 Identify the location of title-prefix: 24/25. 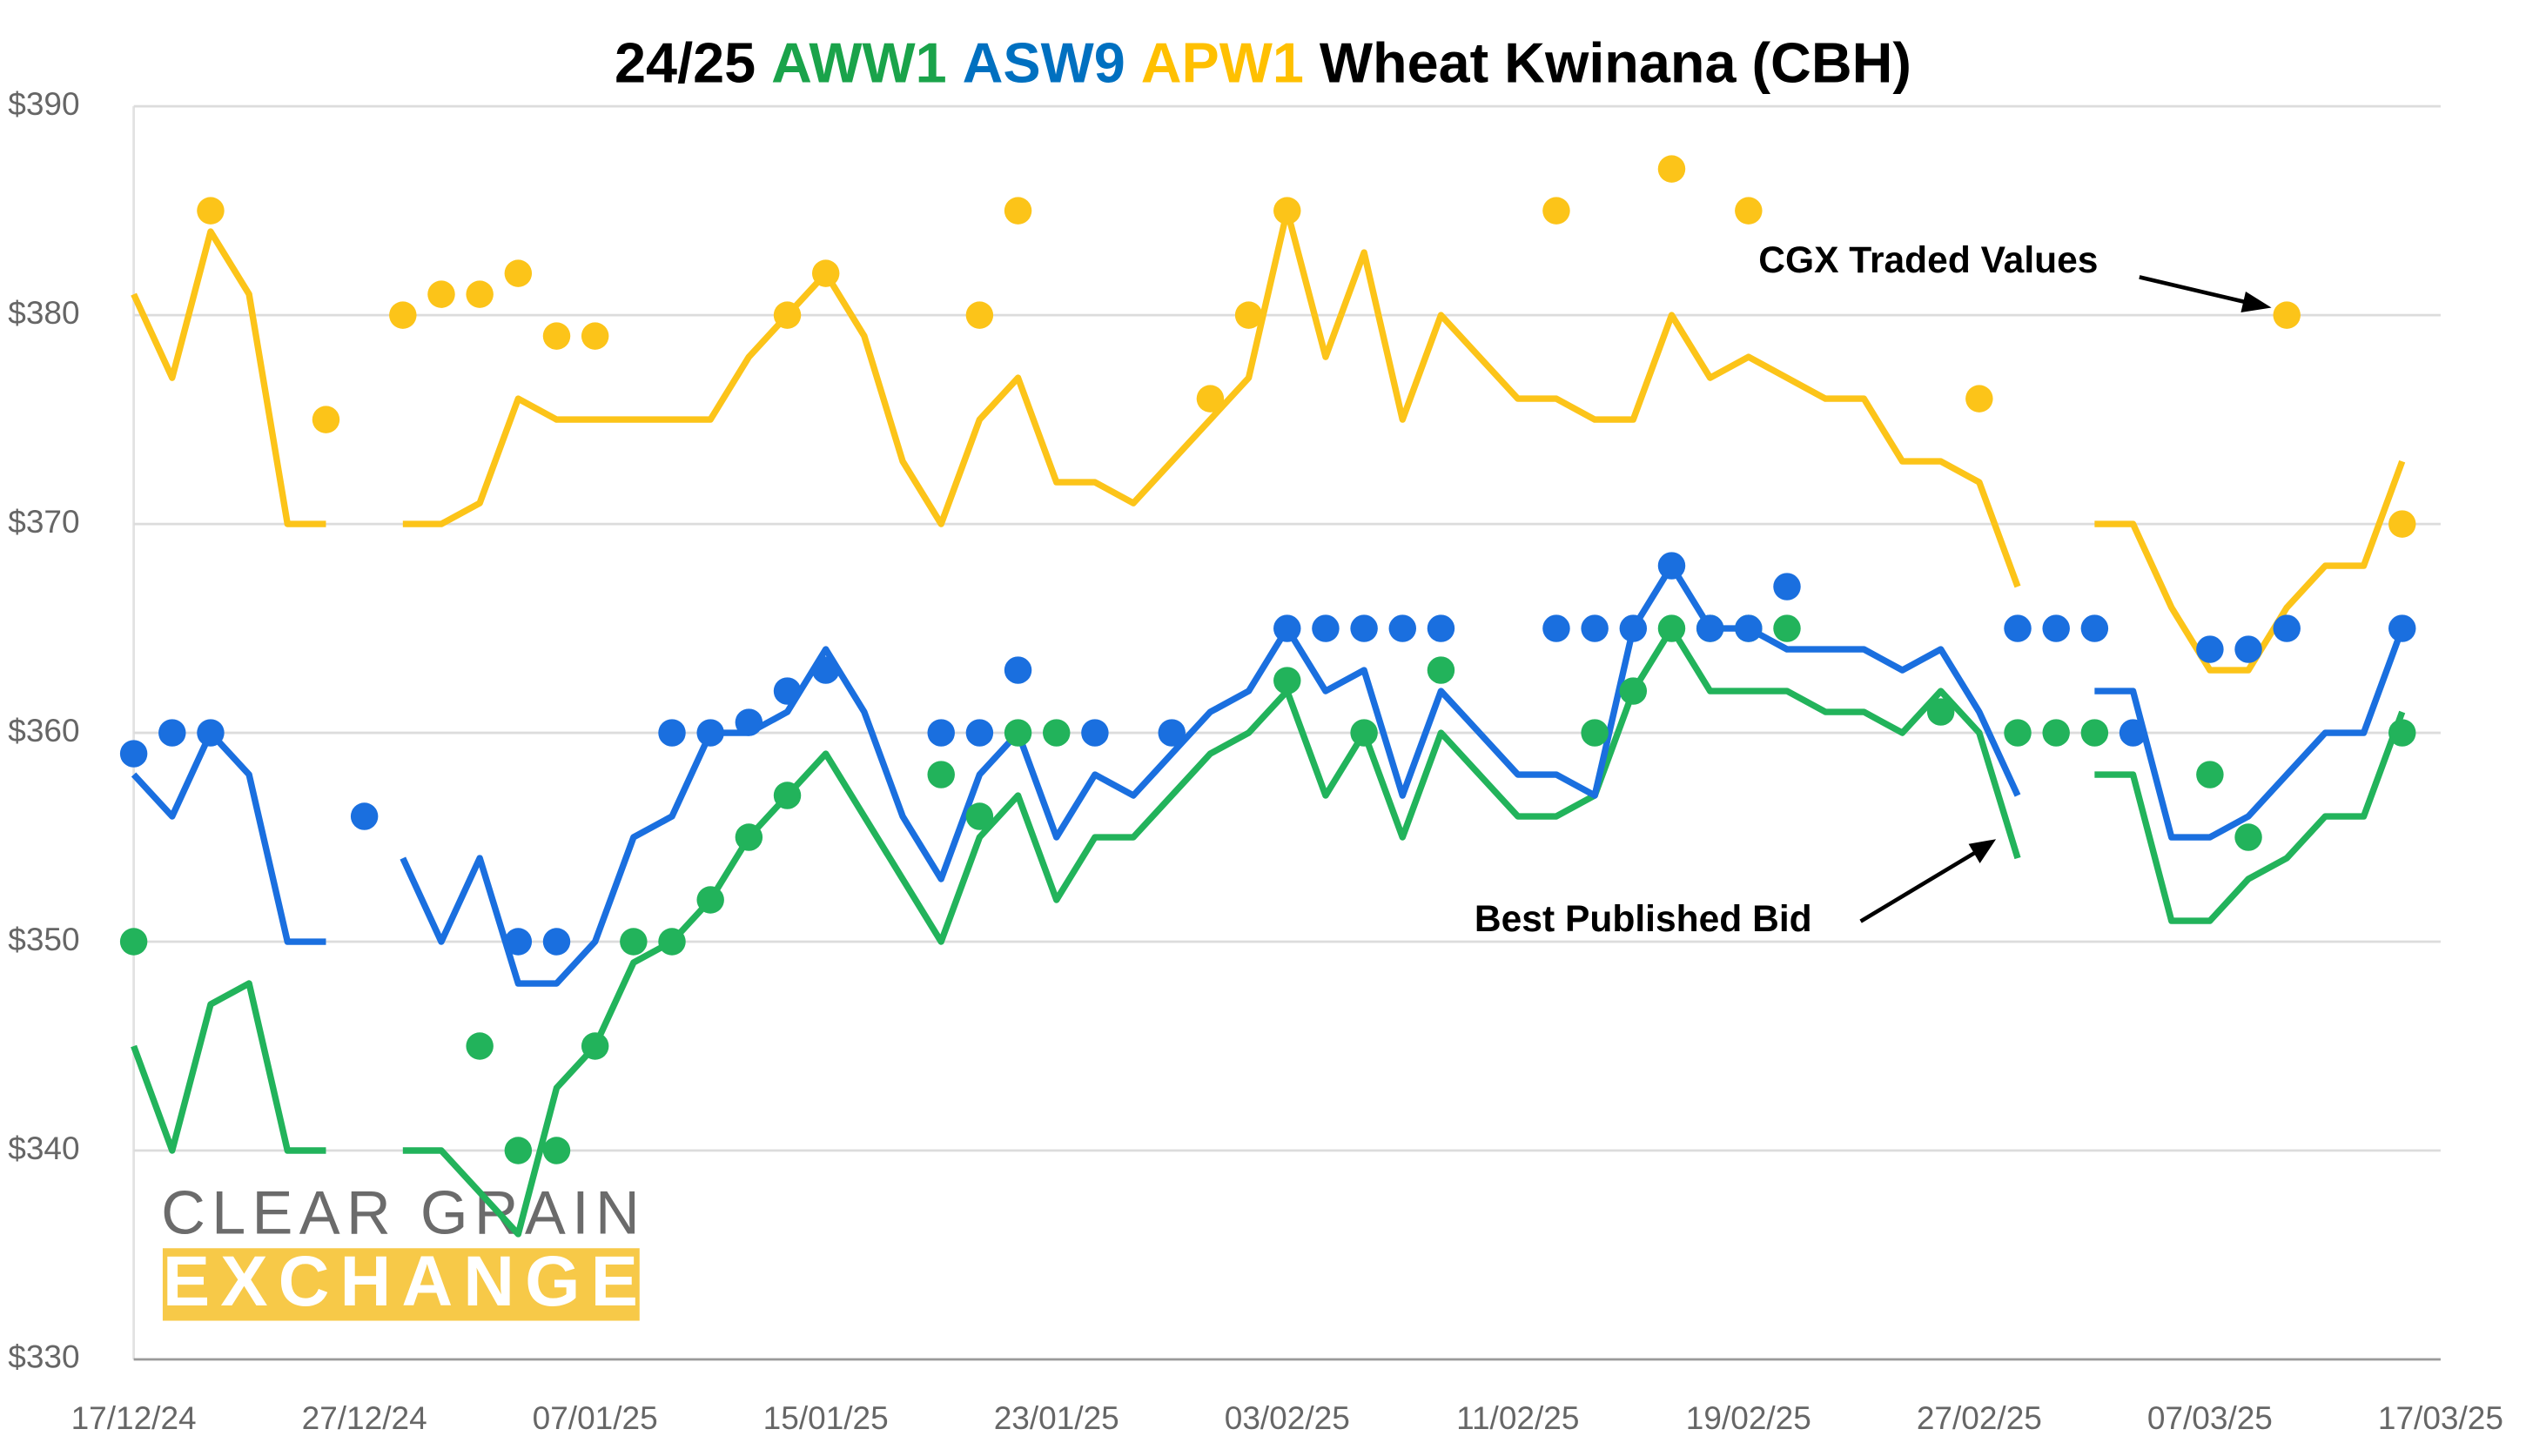
(685, 63).